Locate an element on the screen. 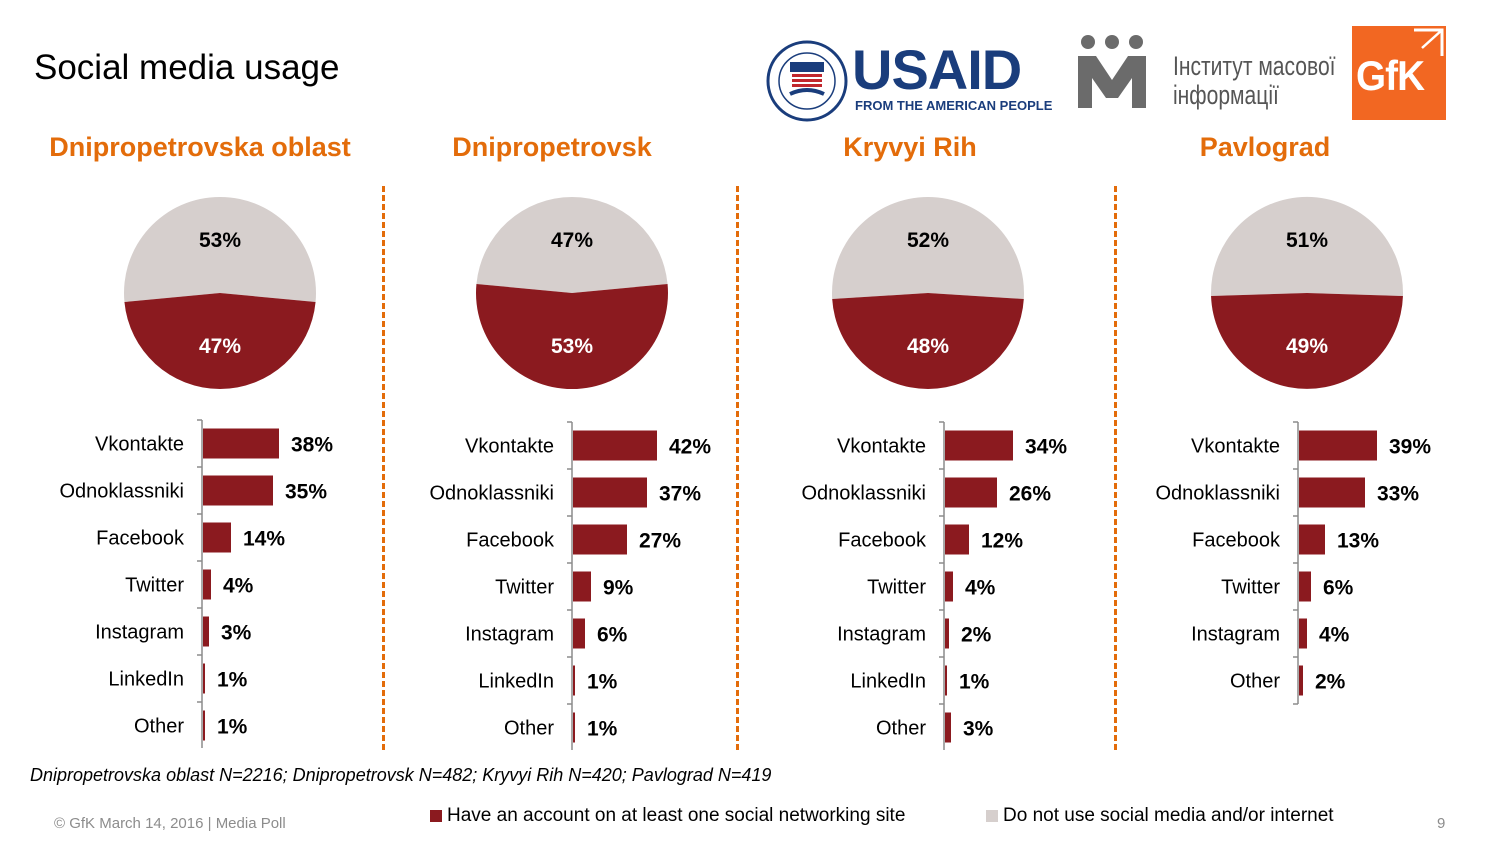 Image resolution: width=1500 pixels, height=844 pixels. value-label: 33% is located at coordinates (1398, 494).